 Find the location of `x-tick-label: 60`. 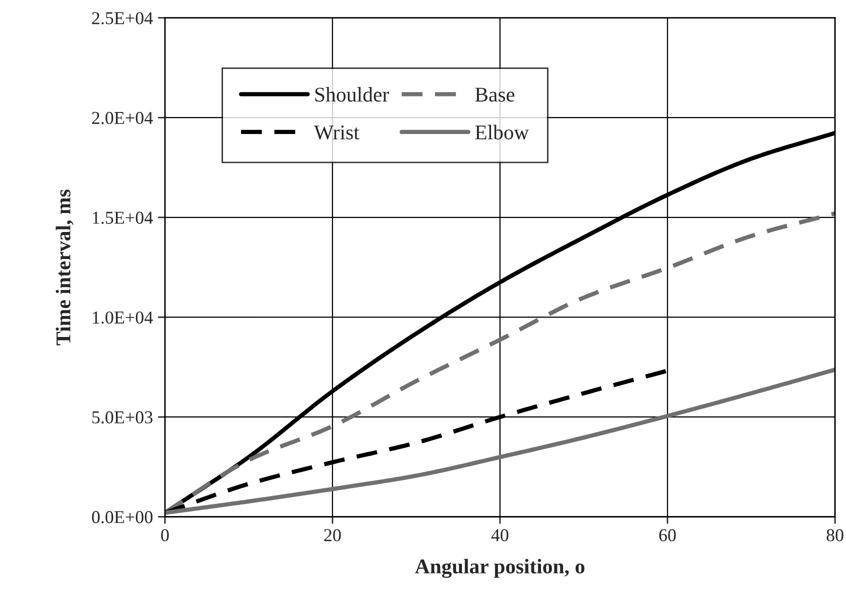

x-tick-label: 60 is located at coordinates (667, 535).